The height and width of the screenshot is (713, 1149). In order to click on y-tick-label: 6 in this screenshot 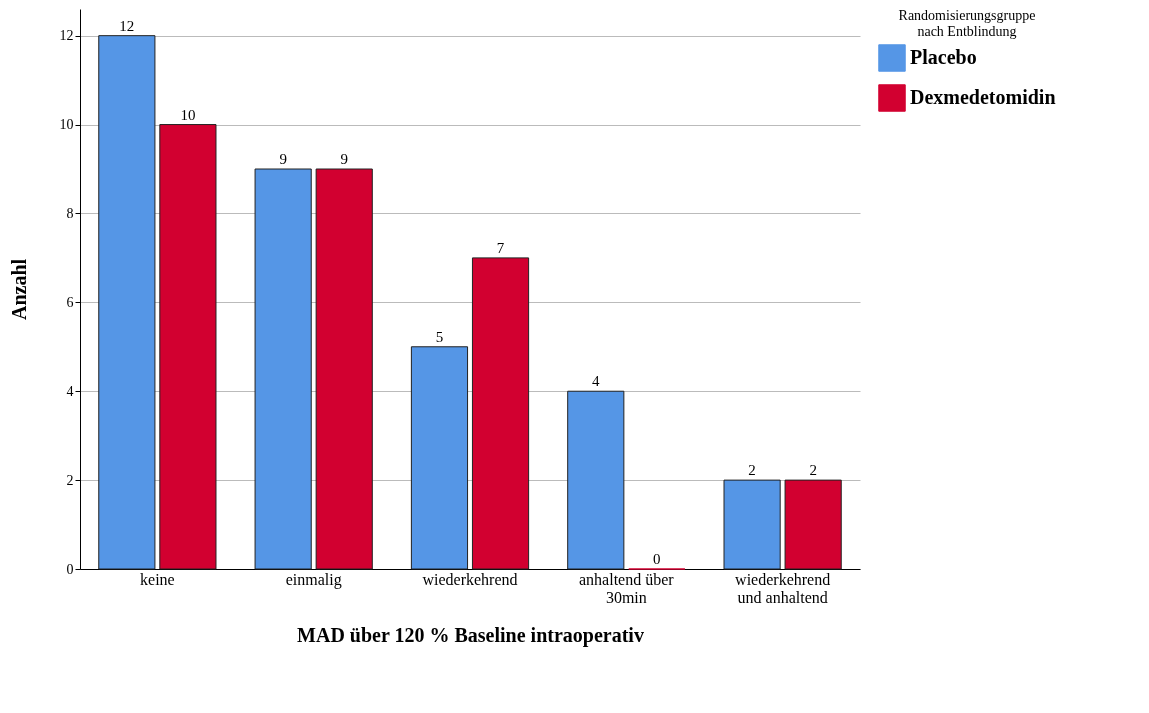, I will do `click(70, 302)`.